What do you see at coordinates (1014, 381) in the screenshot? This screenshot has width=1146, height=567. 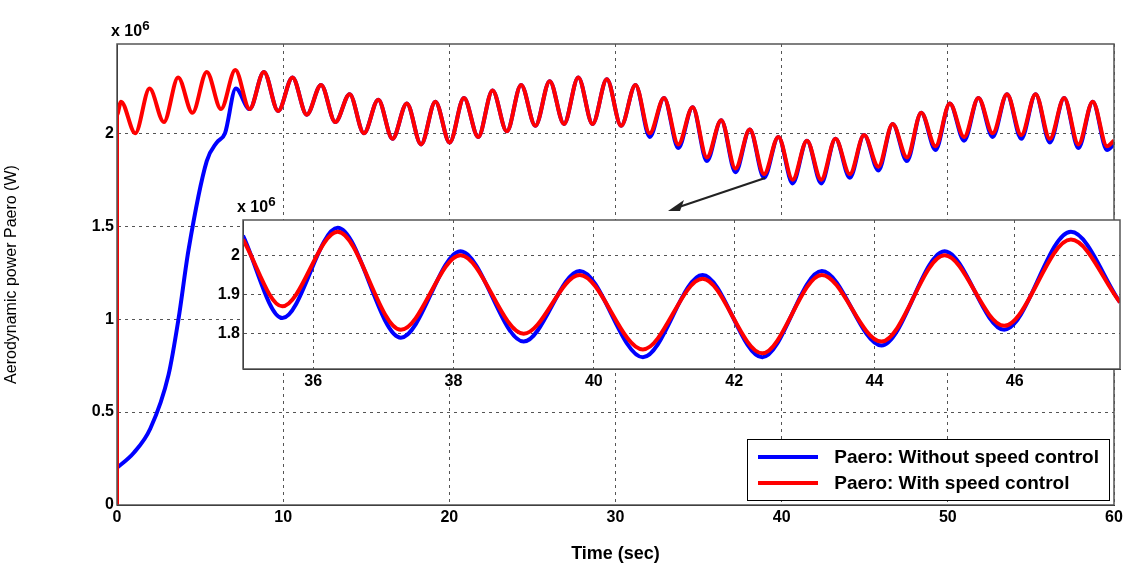 I see `x-tick-label: 46` at bounding box center [1014, 381].